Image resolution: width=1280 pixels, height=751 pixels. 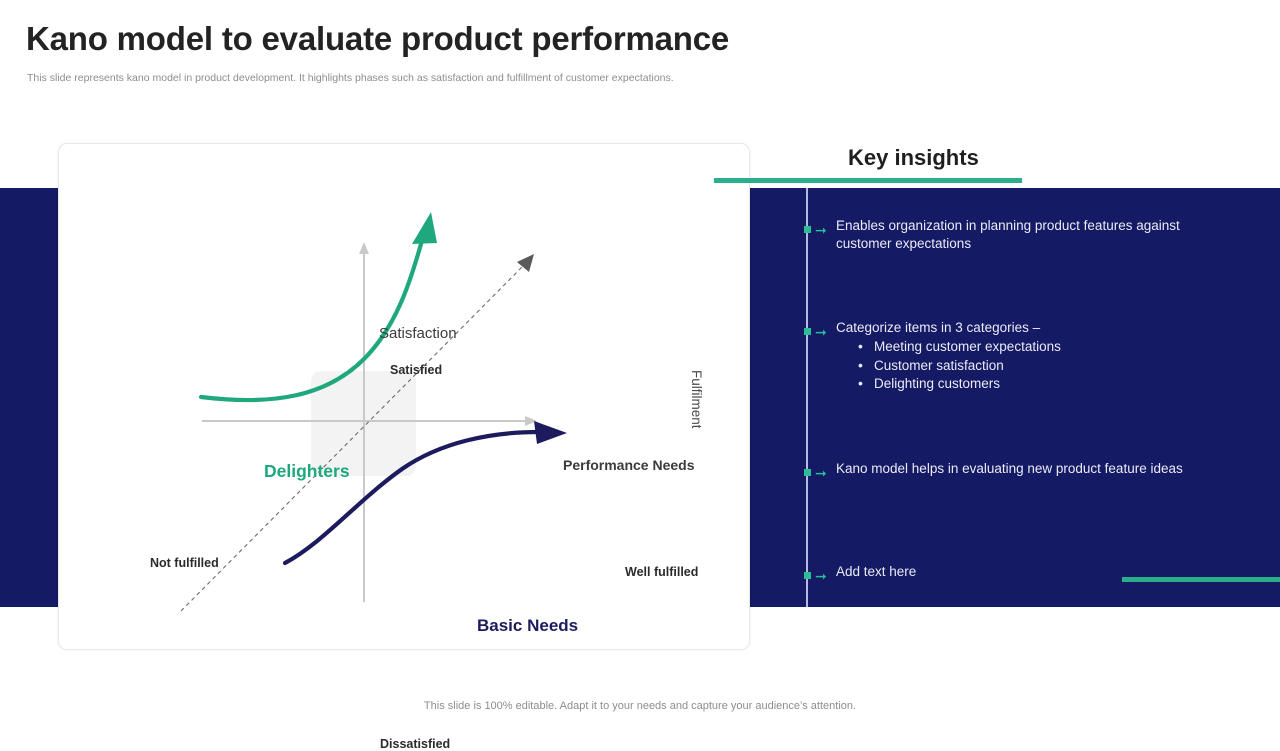 I want to click on basic-needs-curve, so click(x=412, y=497).